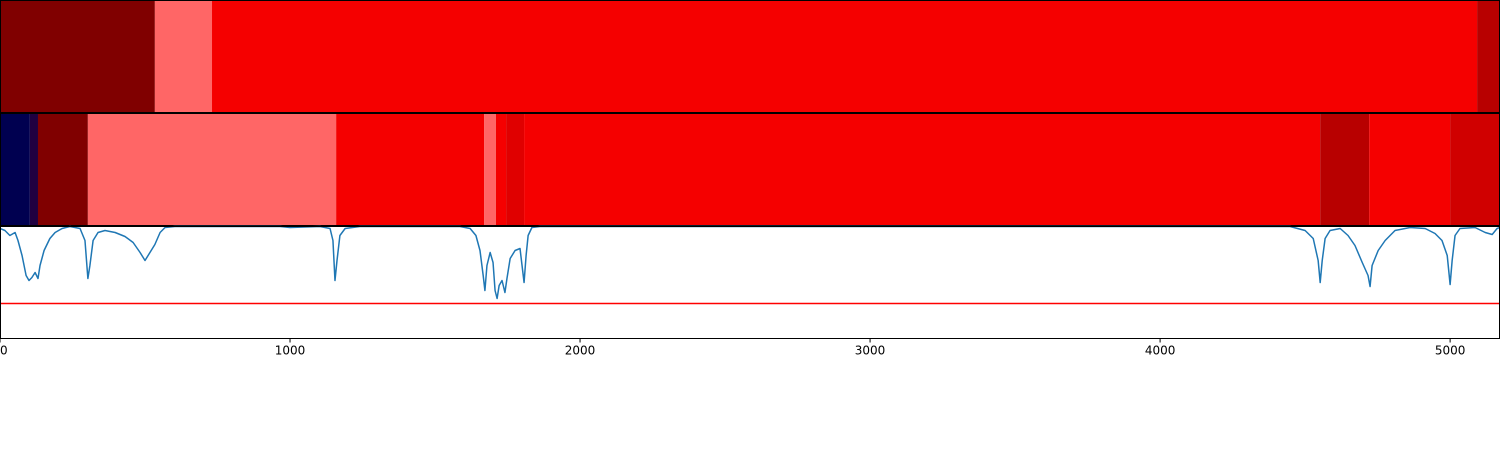  What do you see at coordinates (1450, 350) in the screenshot?
I see `x-tick-label: 5000` at bounding box center [1450, 350].